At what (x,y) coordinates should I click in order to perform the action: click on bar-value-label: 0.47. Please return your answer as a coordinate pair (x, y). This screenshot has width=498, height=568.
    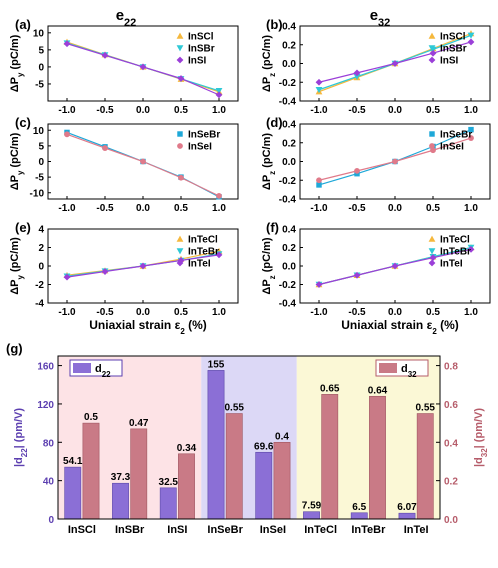
    Looking at the image, I should click on (139, 423).